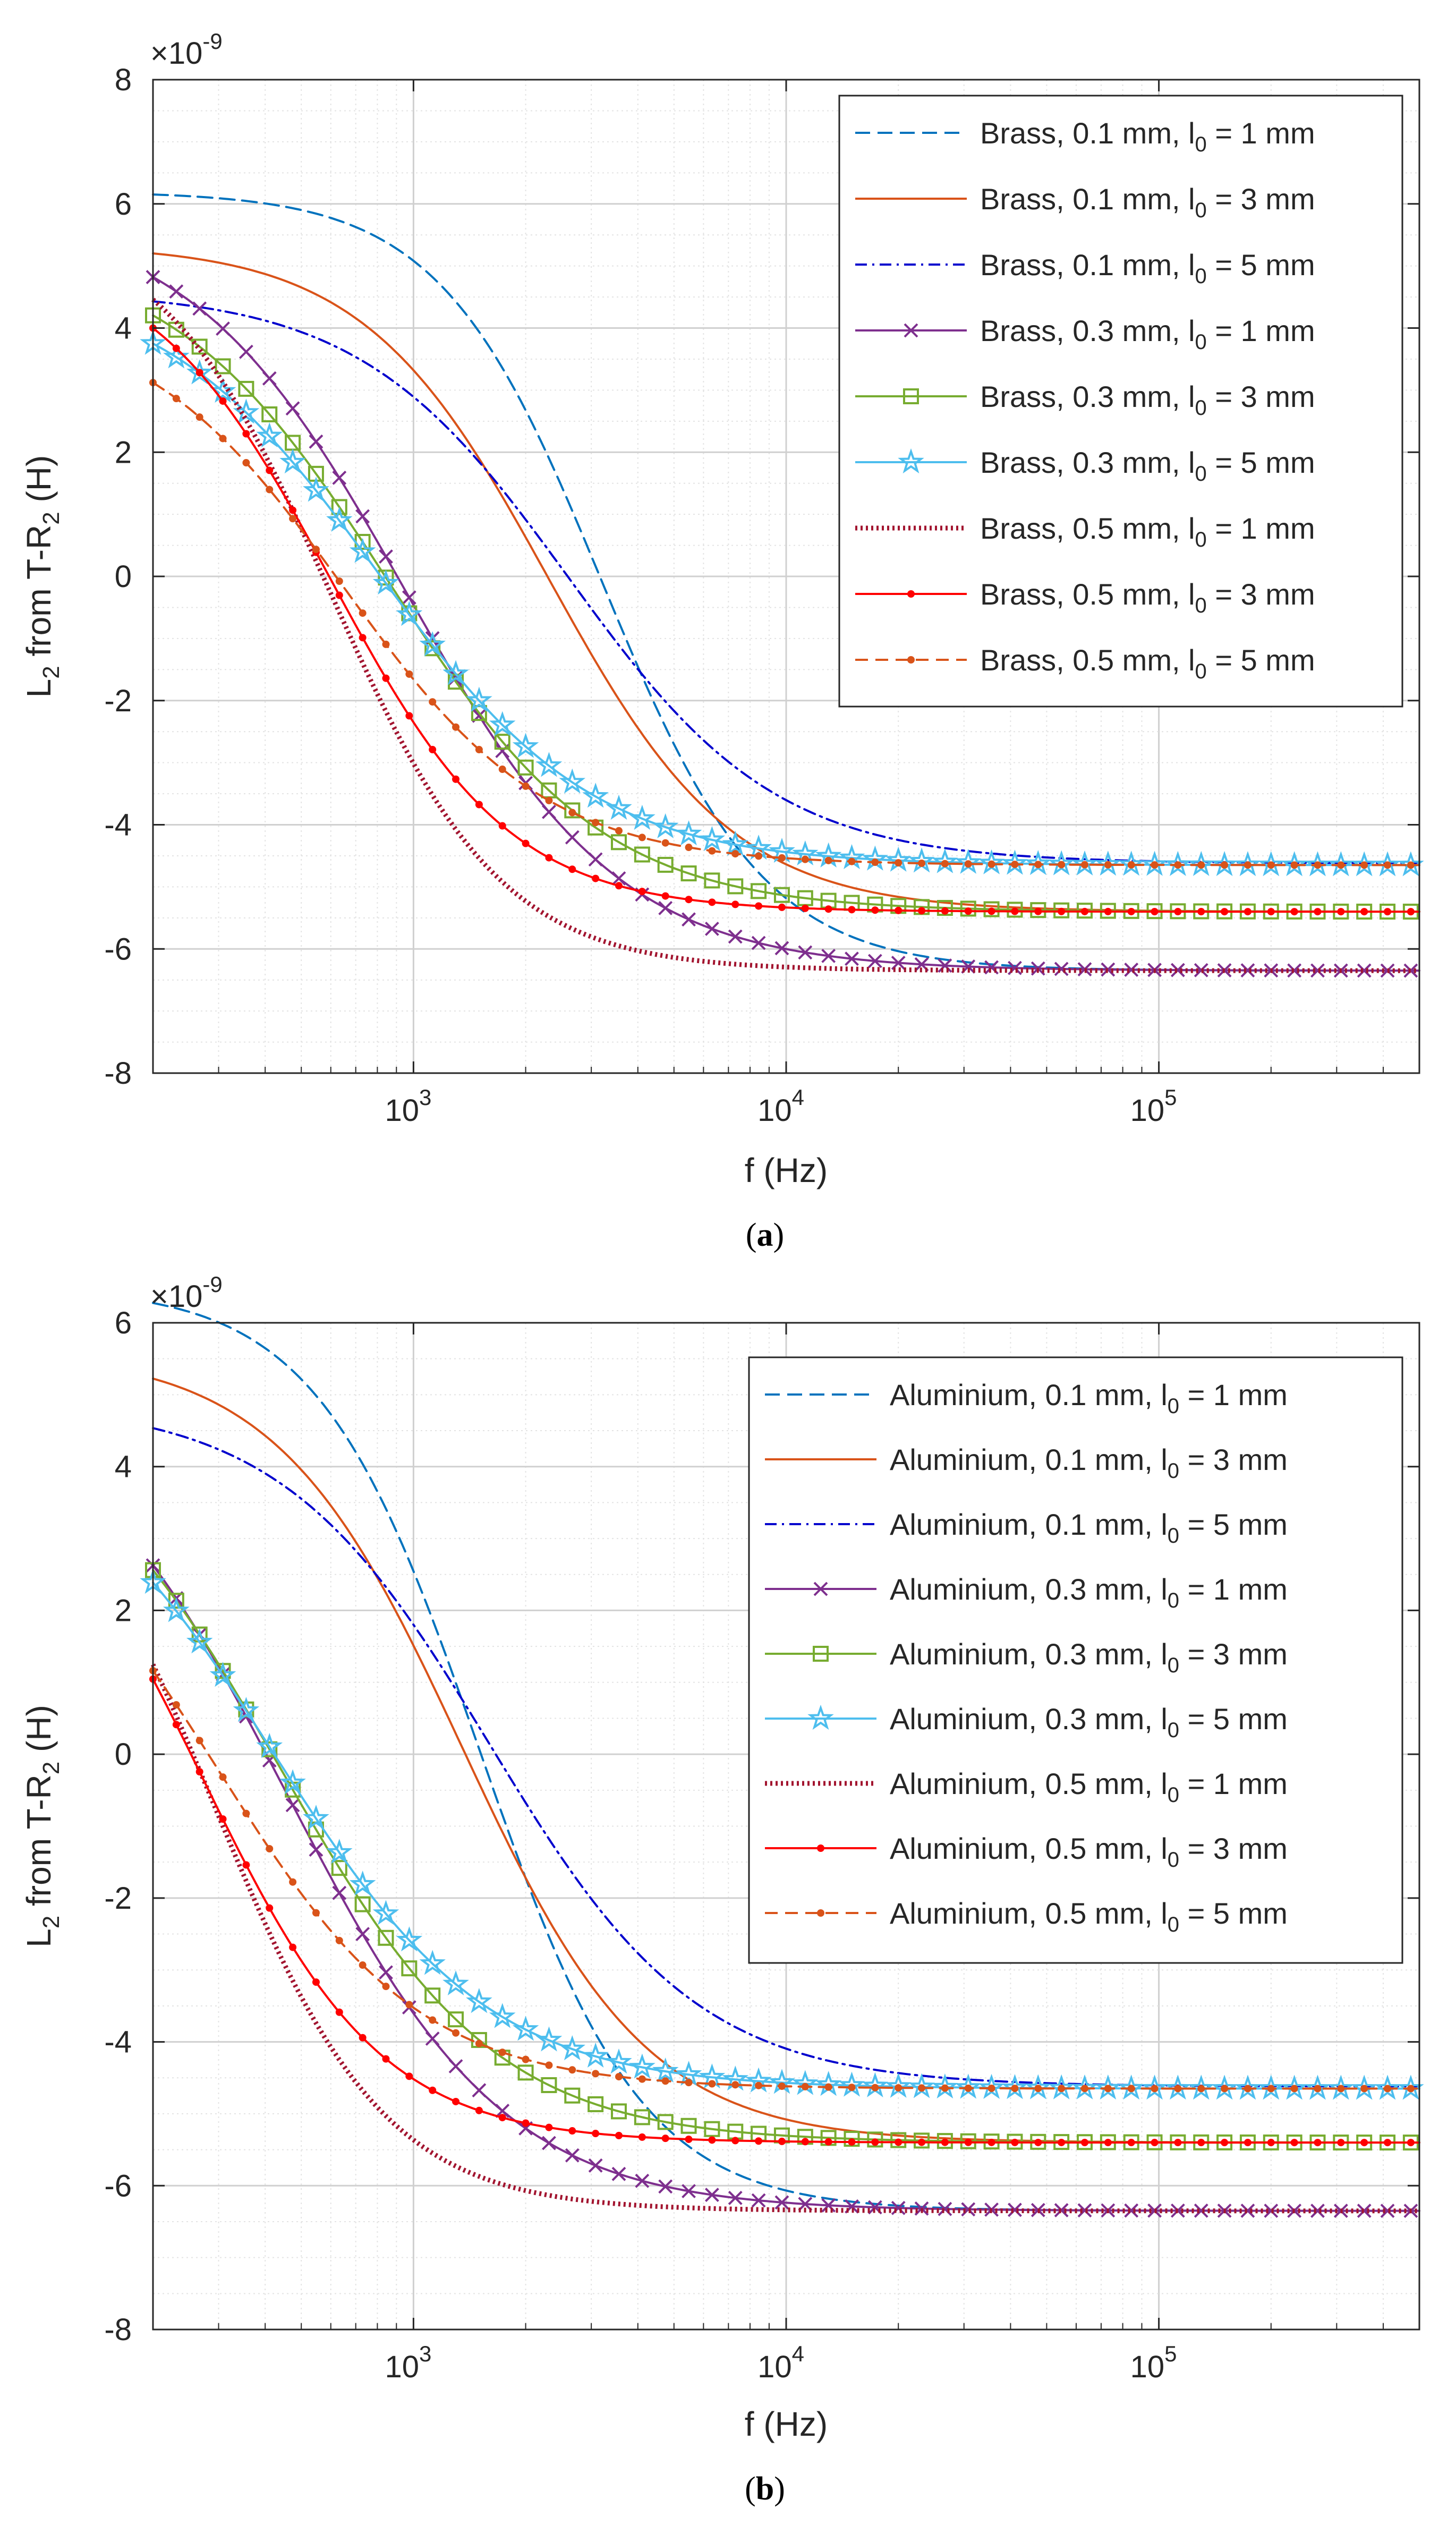 The width and height of the screenshot is (1456, 2525). What do you see at coordinates (1029, 1783) in the screenshot?
I see `legend-label-main: Aluminium, 0.5 mm, l` at bounding box center [1029, 1783].